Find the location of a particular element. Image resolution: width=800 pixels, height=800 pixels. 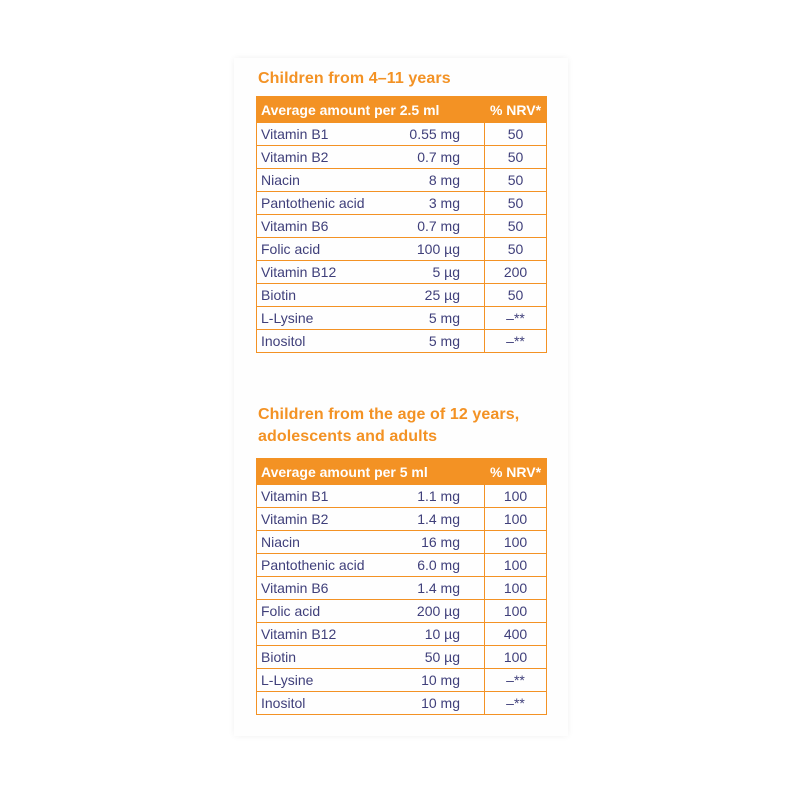

nutrient-amount: 1.1 mg is located at coordinates (435, 496).